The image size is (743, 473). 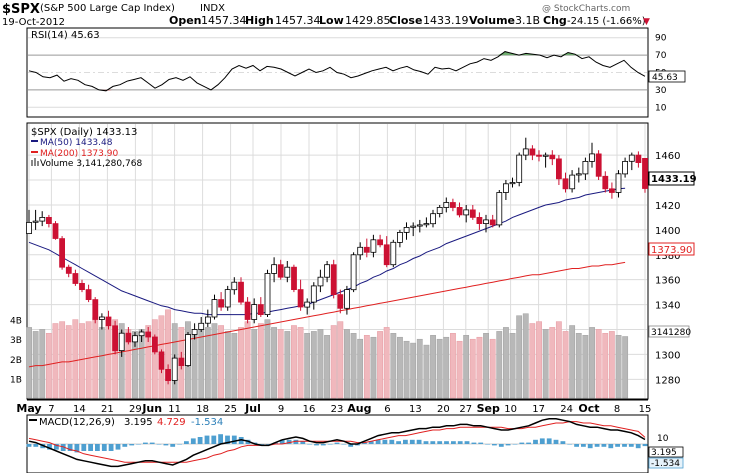 I want to click on rsi-tick-label: 70, so click(x=661, y=56).